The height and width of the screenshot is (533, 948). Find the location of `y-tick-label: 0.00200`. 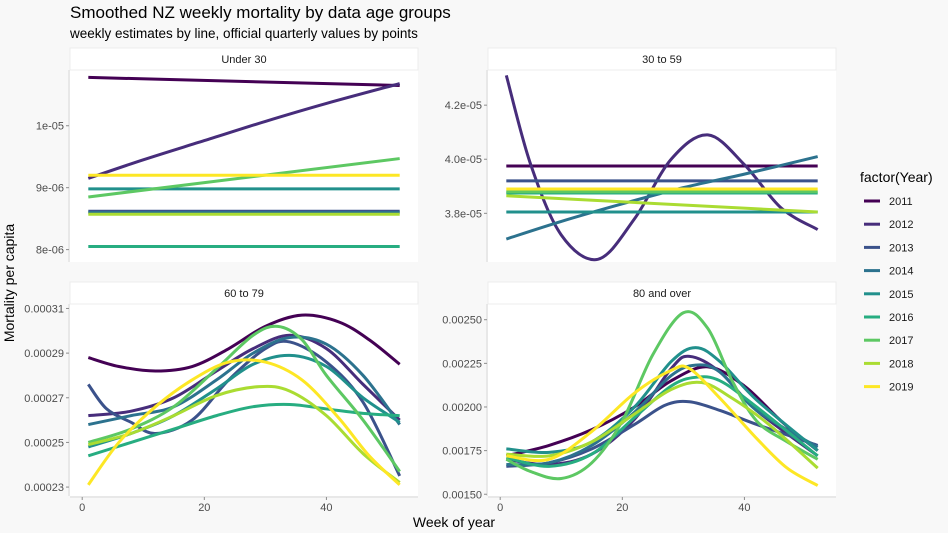

y-tick-label: 0.00200 is located at coordinates (462, 408).